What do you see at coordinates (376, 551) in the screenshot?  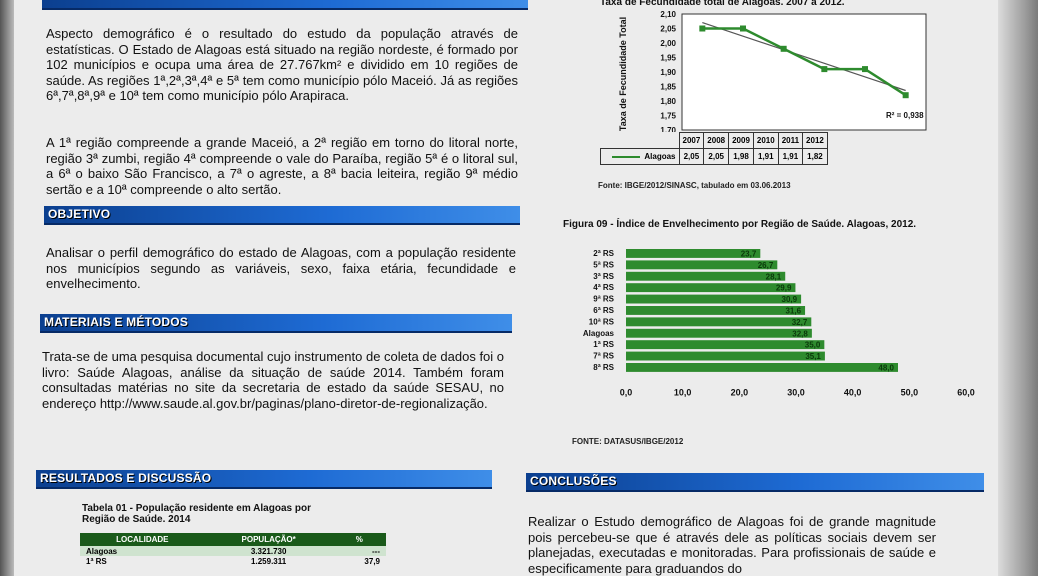 I see `table-cell: ---` at bounding box center [376, 551].